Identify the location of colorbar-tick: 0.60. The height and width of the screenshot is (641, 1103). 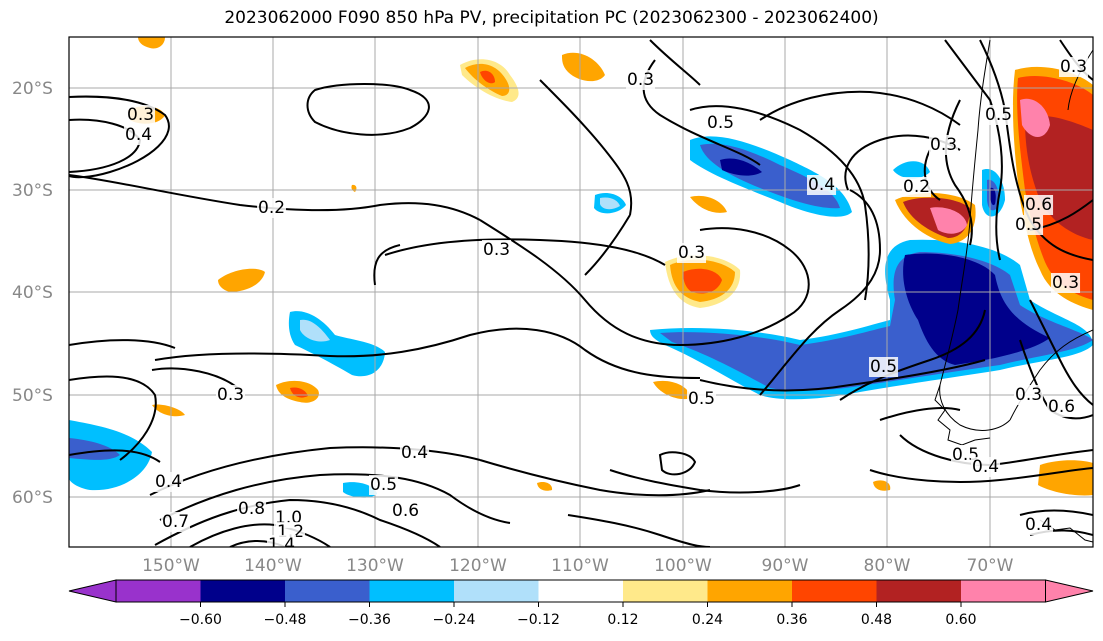
(960, 620).